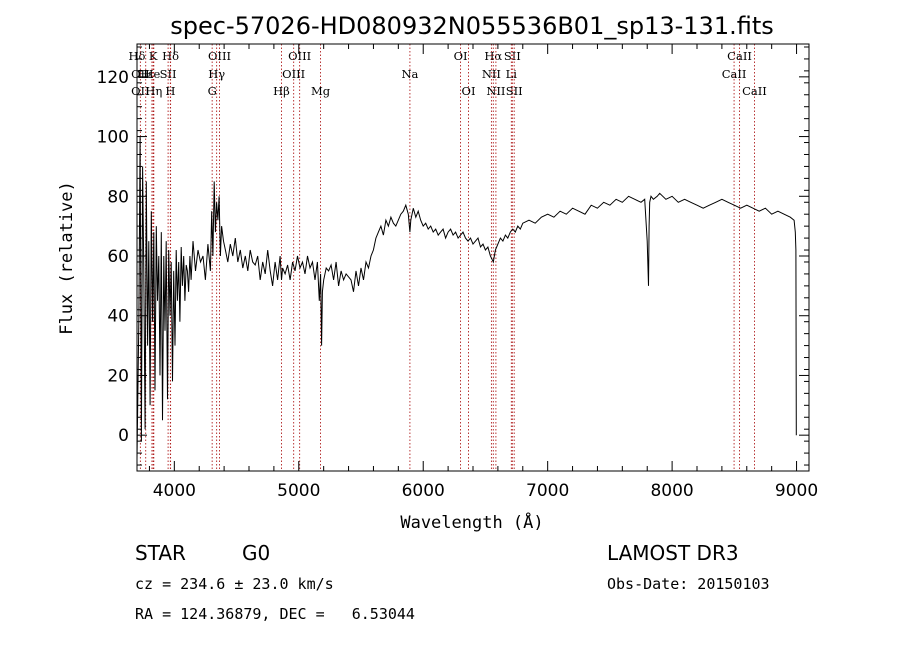 The image size is (900, 649). Describe the element at coordinates (281, 91) in the screenshot. I see `line-mark-label: Hβ` at that location.